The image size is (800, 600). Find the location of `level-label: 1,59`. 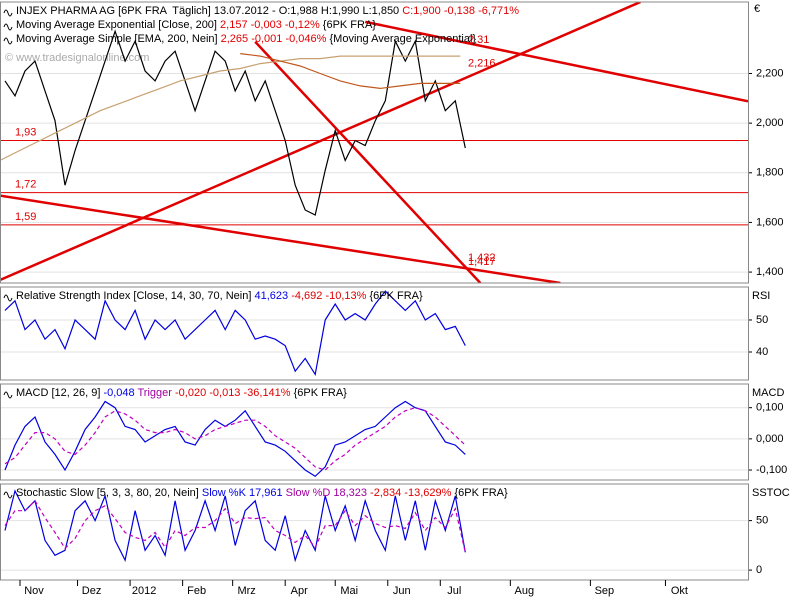

level-label: 1,59 is located at coordinates (25, 217).